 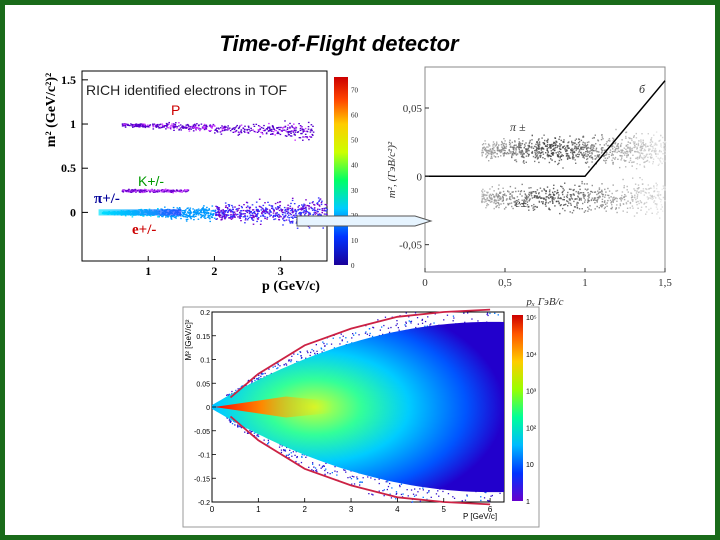 What do you see at coordinates (364, 221) in the screenshot?
I see `connector-arrow` at bounding box center [364, 221].